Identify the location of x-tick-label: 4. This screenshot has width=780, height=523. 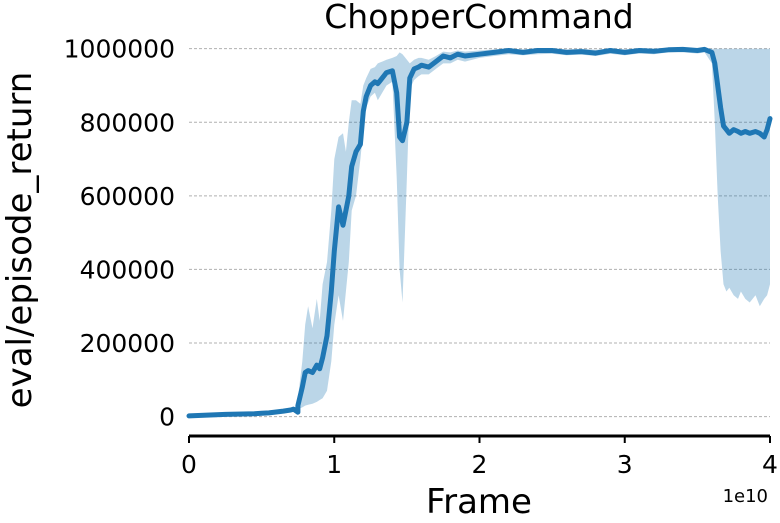
(770, 464).